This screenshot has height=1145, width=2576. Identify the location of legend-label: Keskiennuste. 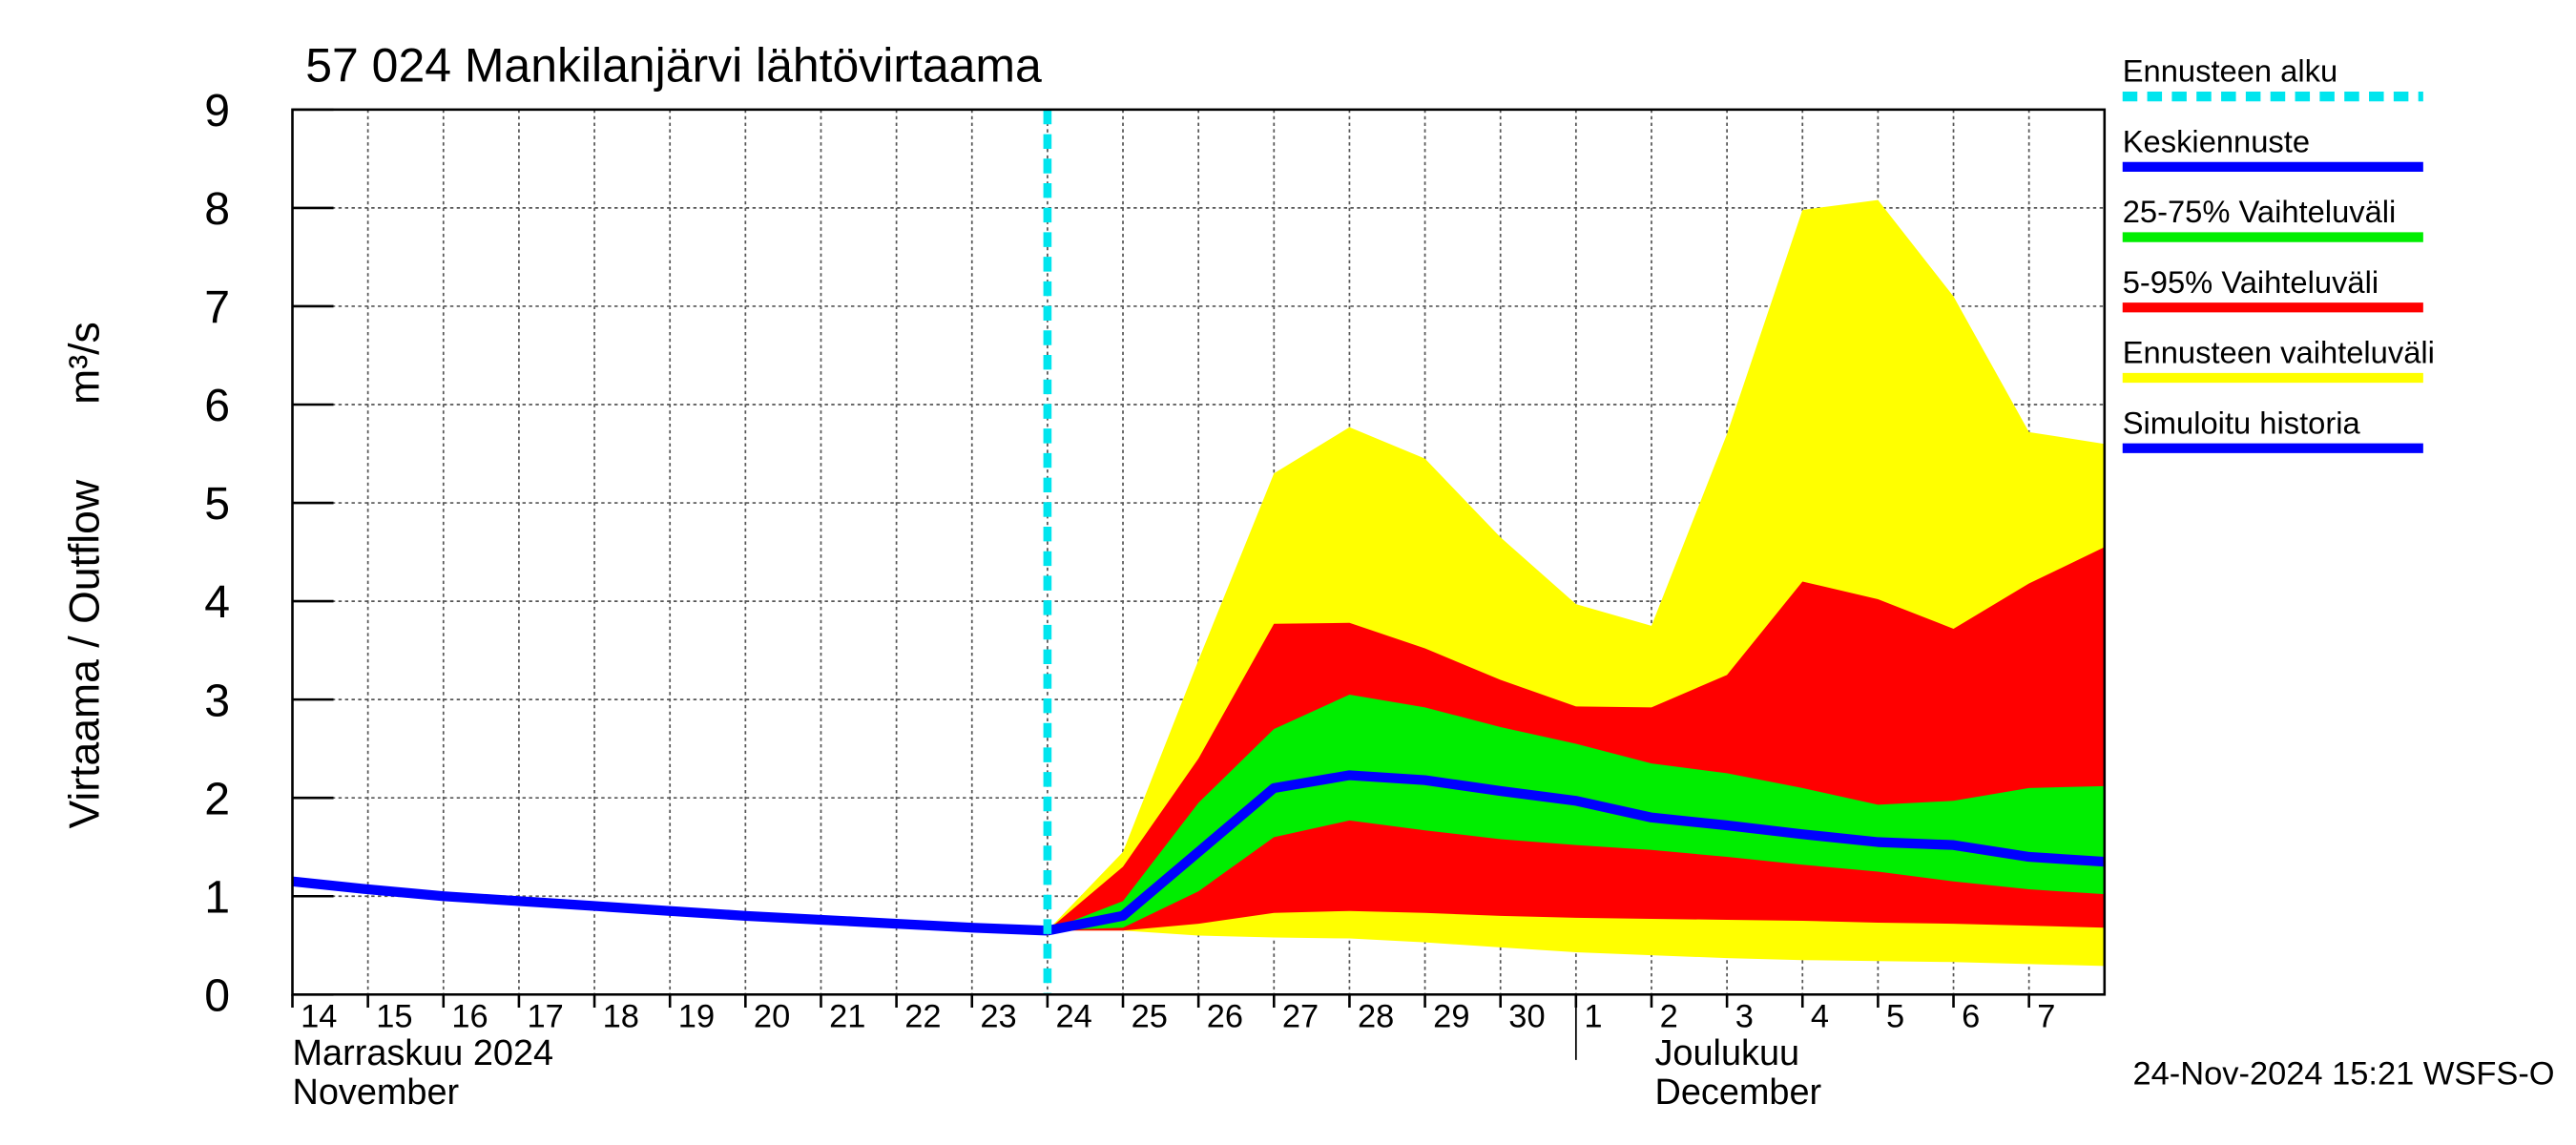
(2216, 140).